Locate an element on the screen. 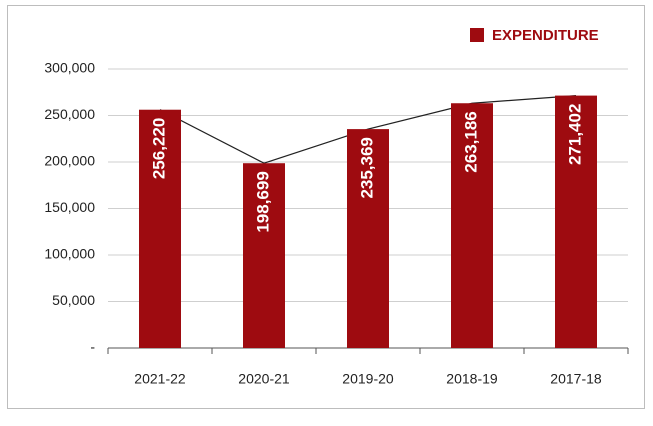  legend-label: EXPENDITURE is located at coordinates (545, 35).